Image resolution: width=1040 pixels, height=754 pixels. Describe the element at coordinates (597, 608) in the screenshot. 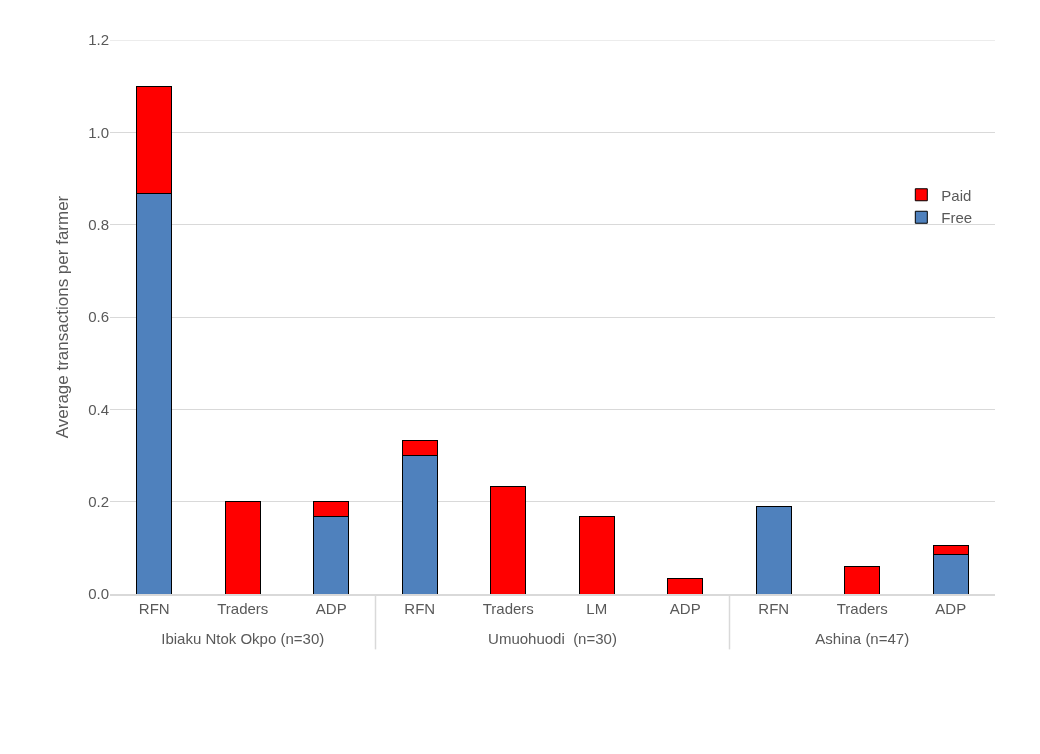

I see `x-tick-label: LM` at that location.